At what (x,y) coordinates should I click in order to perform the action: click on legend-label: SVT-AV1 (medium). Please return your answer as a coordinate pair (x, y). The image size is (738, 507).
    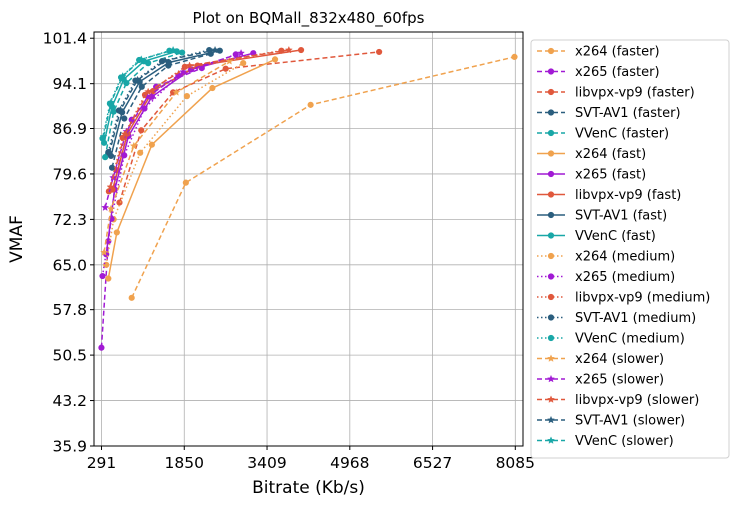
    Looking at the image, I should click on (635, 318).